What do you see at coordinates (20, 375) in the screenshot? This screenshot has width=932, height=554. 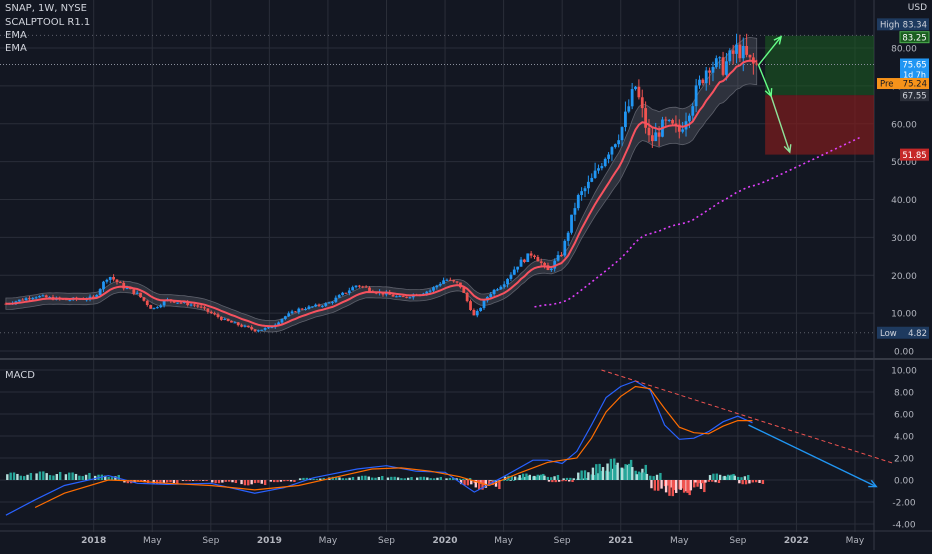 I see `macd-title: MACD` at bounding box center [20, 375].